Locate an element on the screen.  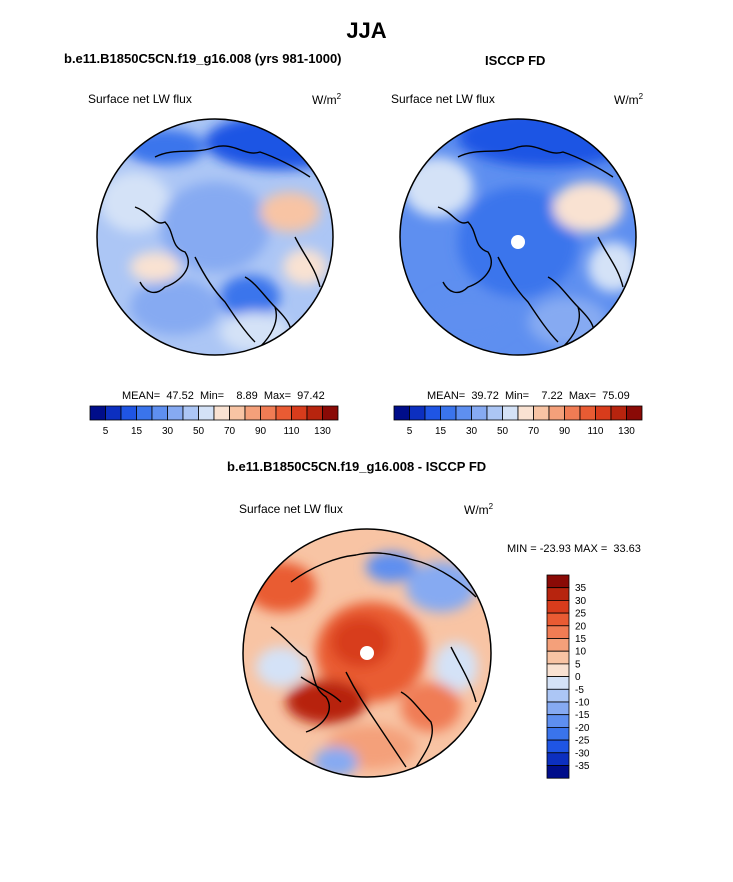
diff-panel-units: W/m2 is located at coordinates (479, 509).